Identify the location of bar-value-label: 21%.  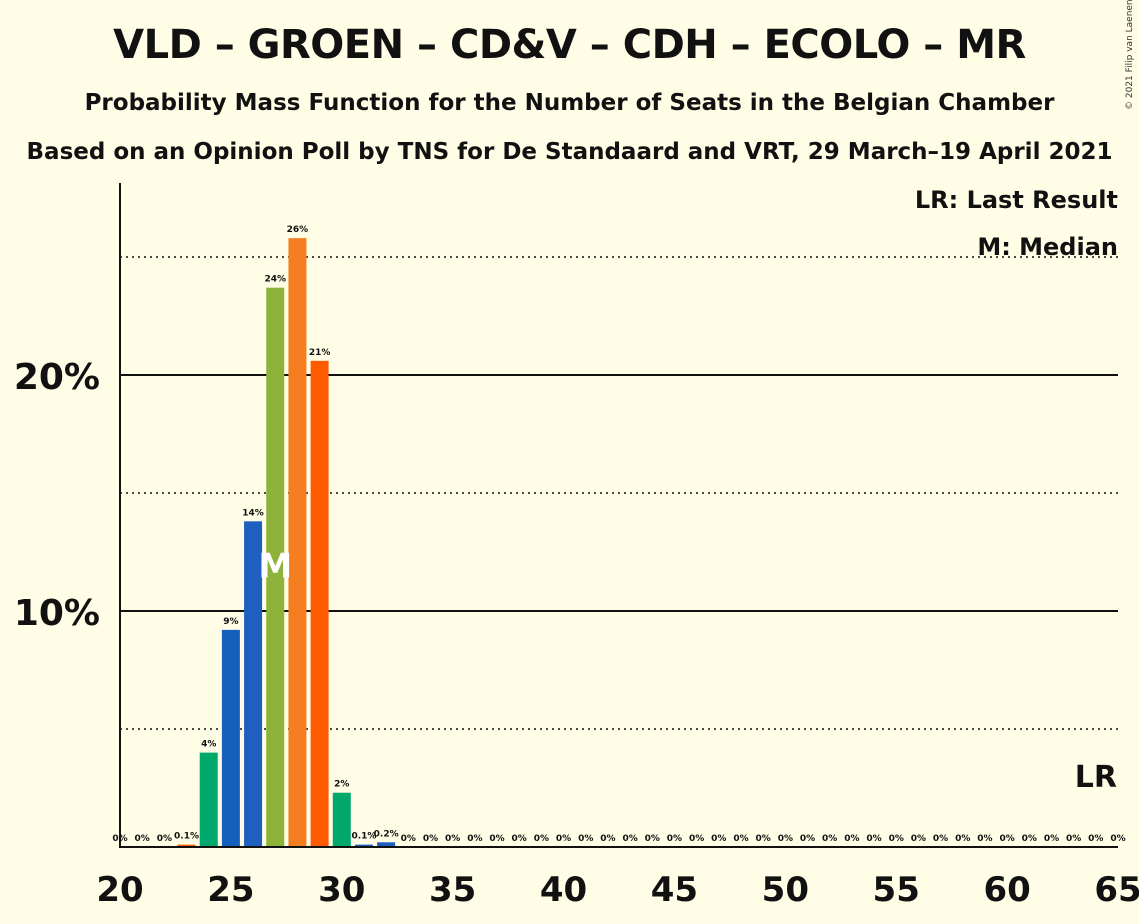
(320, 353).